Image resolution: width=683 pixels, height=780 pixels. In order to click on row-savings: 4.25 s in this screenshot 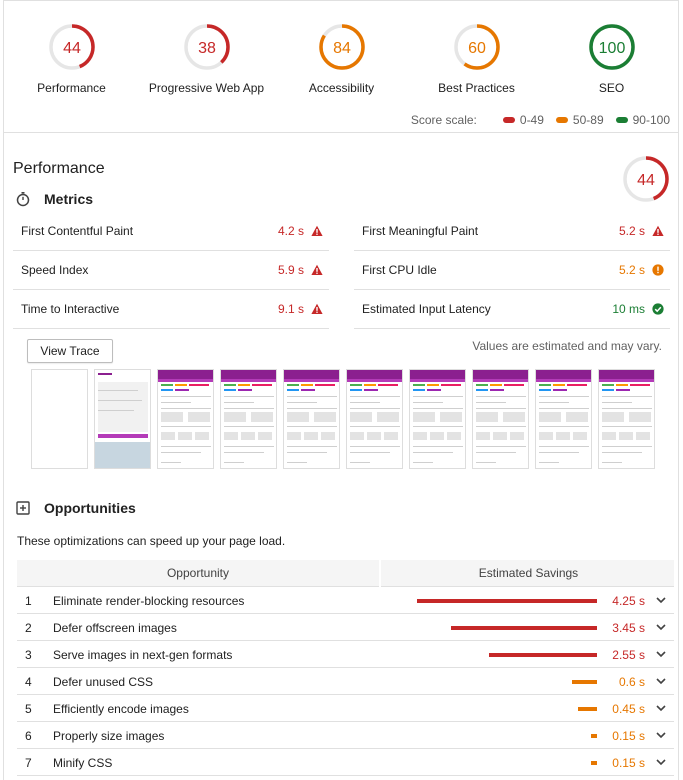, I will do `click(628, 601)`.